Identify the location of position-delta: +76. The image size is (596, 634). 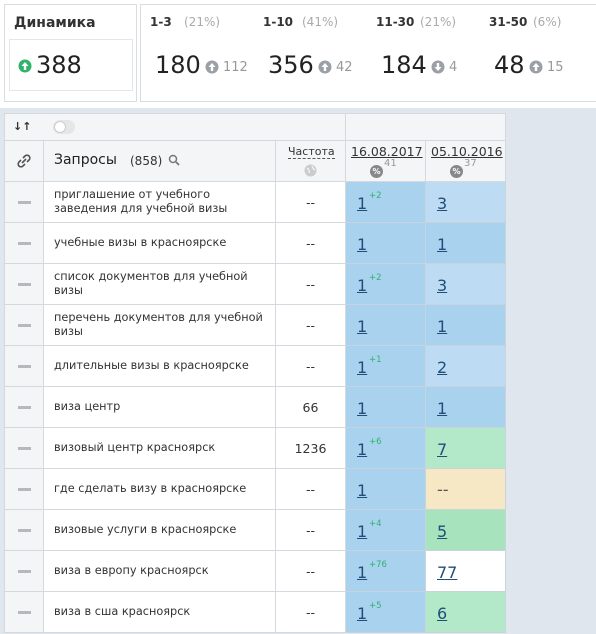
(378, 565).